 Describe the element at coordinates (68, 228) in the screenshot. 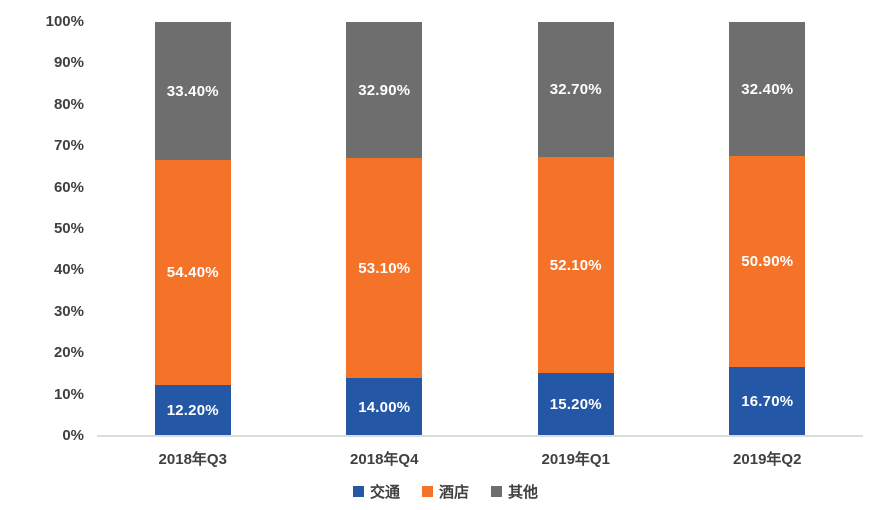

I see `y-tick-label: 50%` at that location.